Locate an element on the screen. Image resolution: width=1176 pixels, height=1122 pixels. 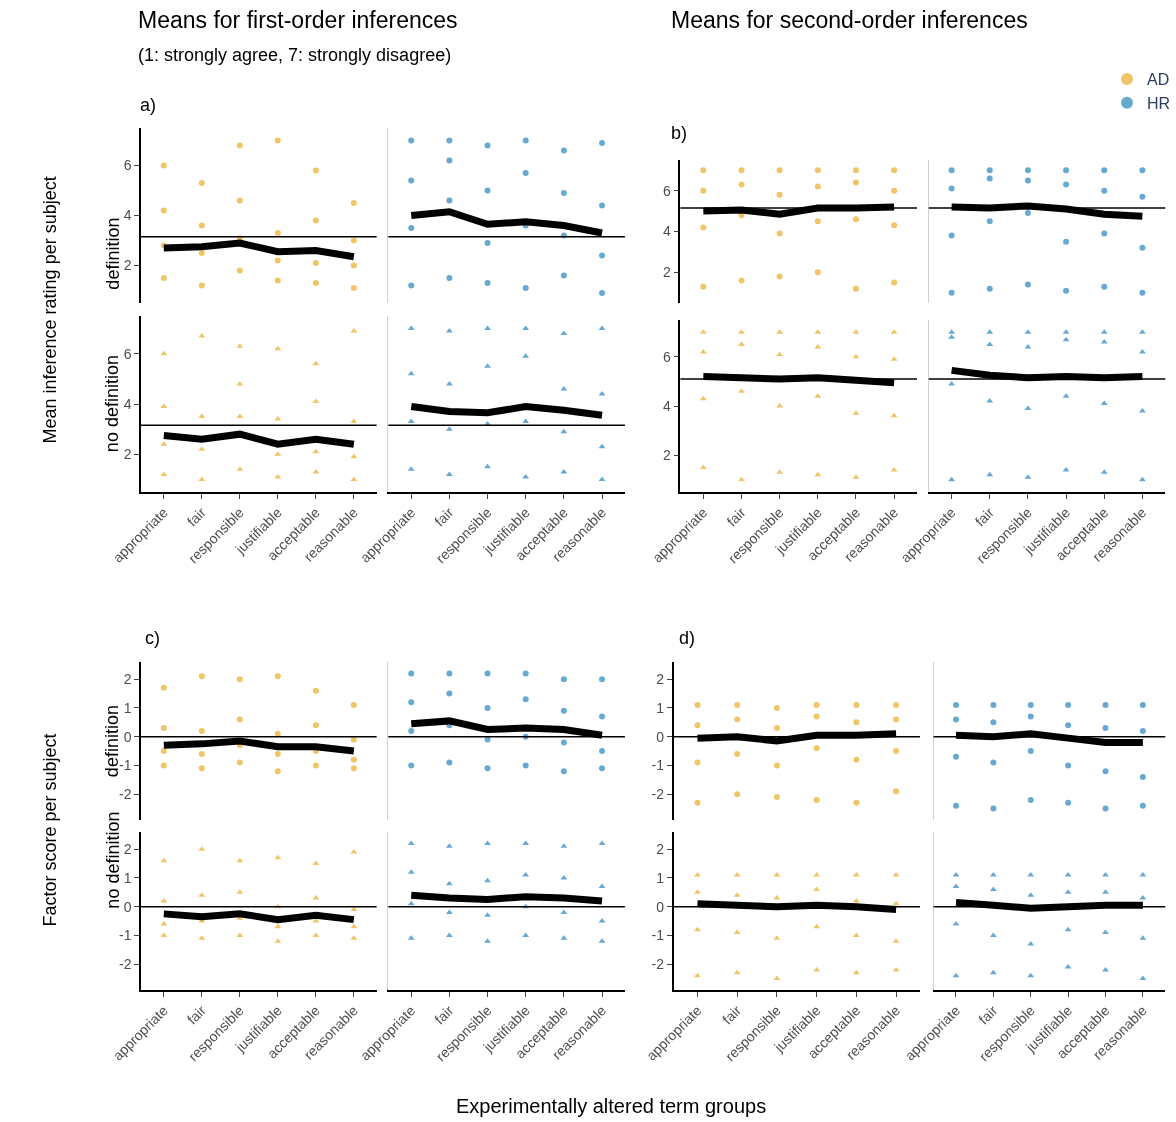
text: Factor score per subject is located at coordinates (50, 830).